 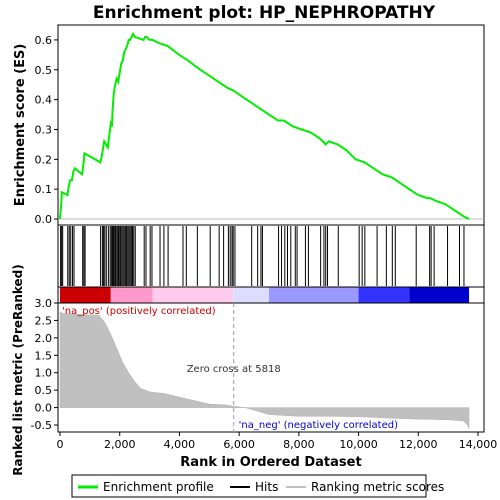 I want to click on positive-correlation-label: 'na_pos' (positively correlated), so click(x=139, y=311).